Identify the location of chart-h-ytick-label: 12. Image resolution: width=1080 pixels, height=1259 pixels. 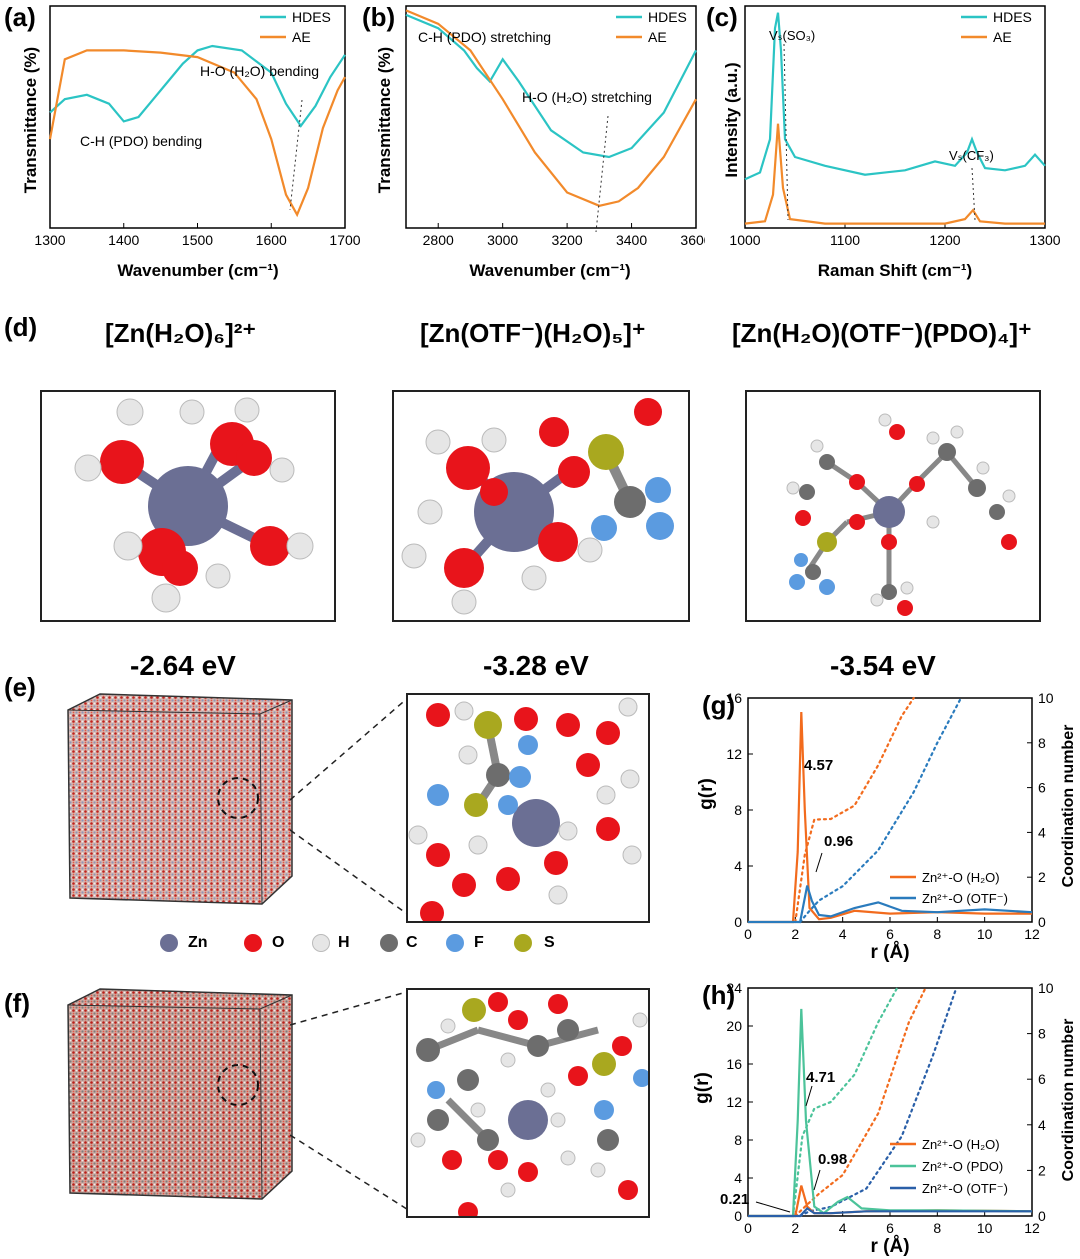
(734, 1102).